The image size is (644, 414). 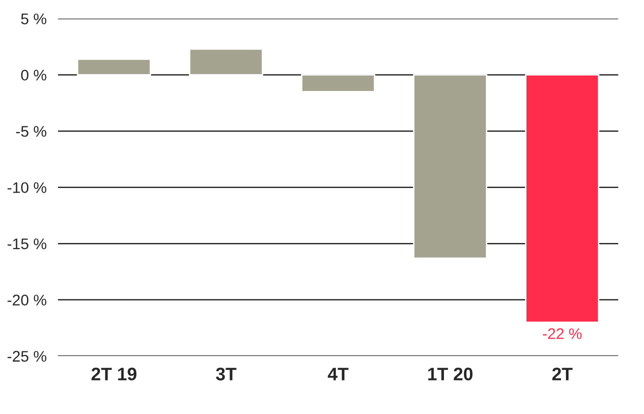 I want to click on data-label: -22 %, so click(x=562, y=334).